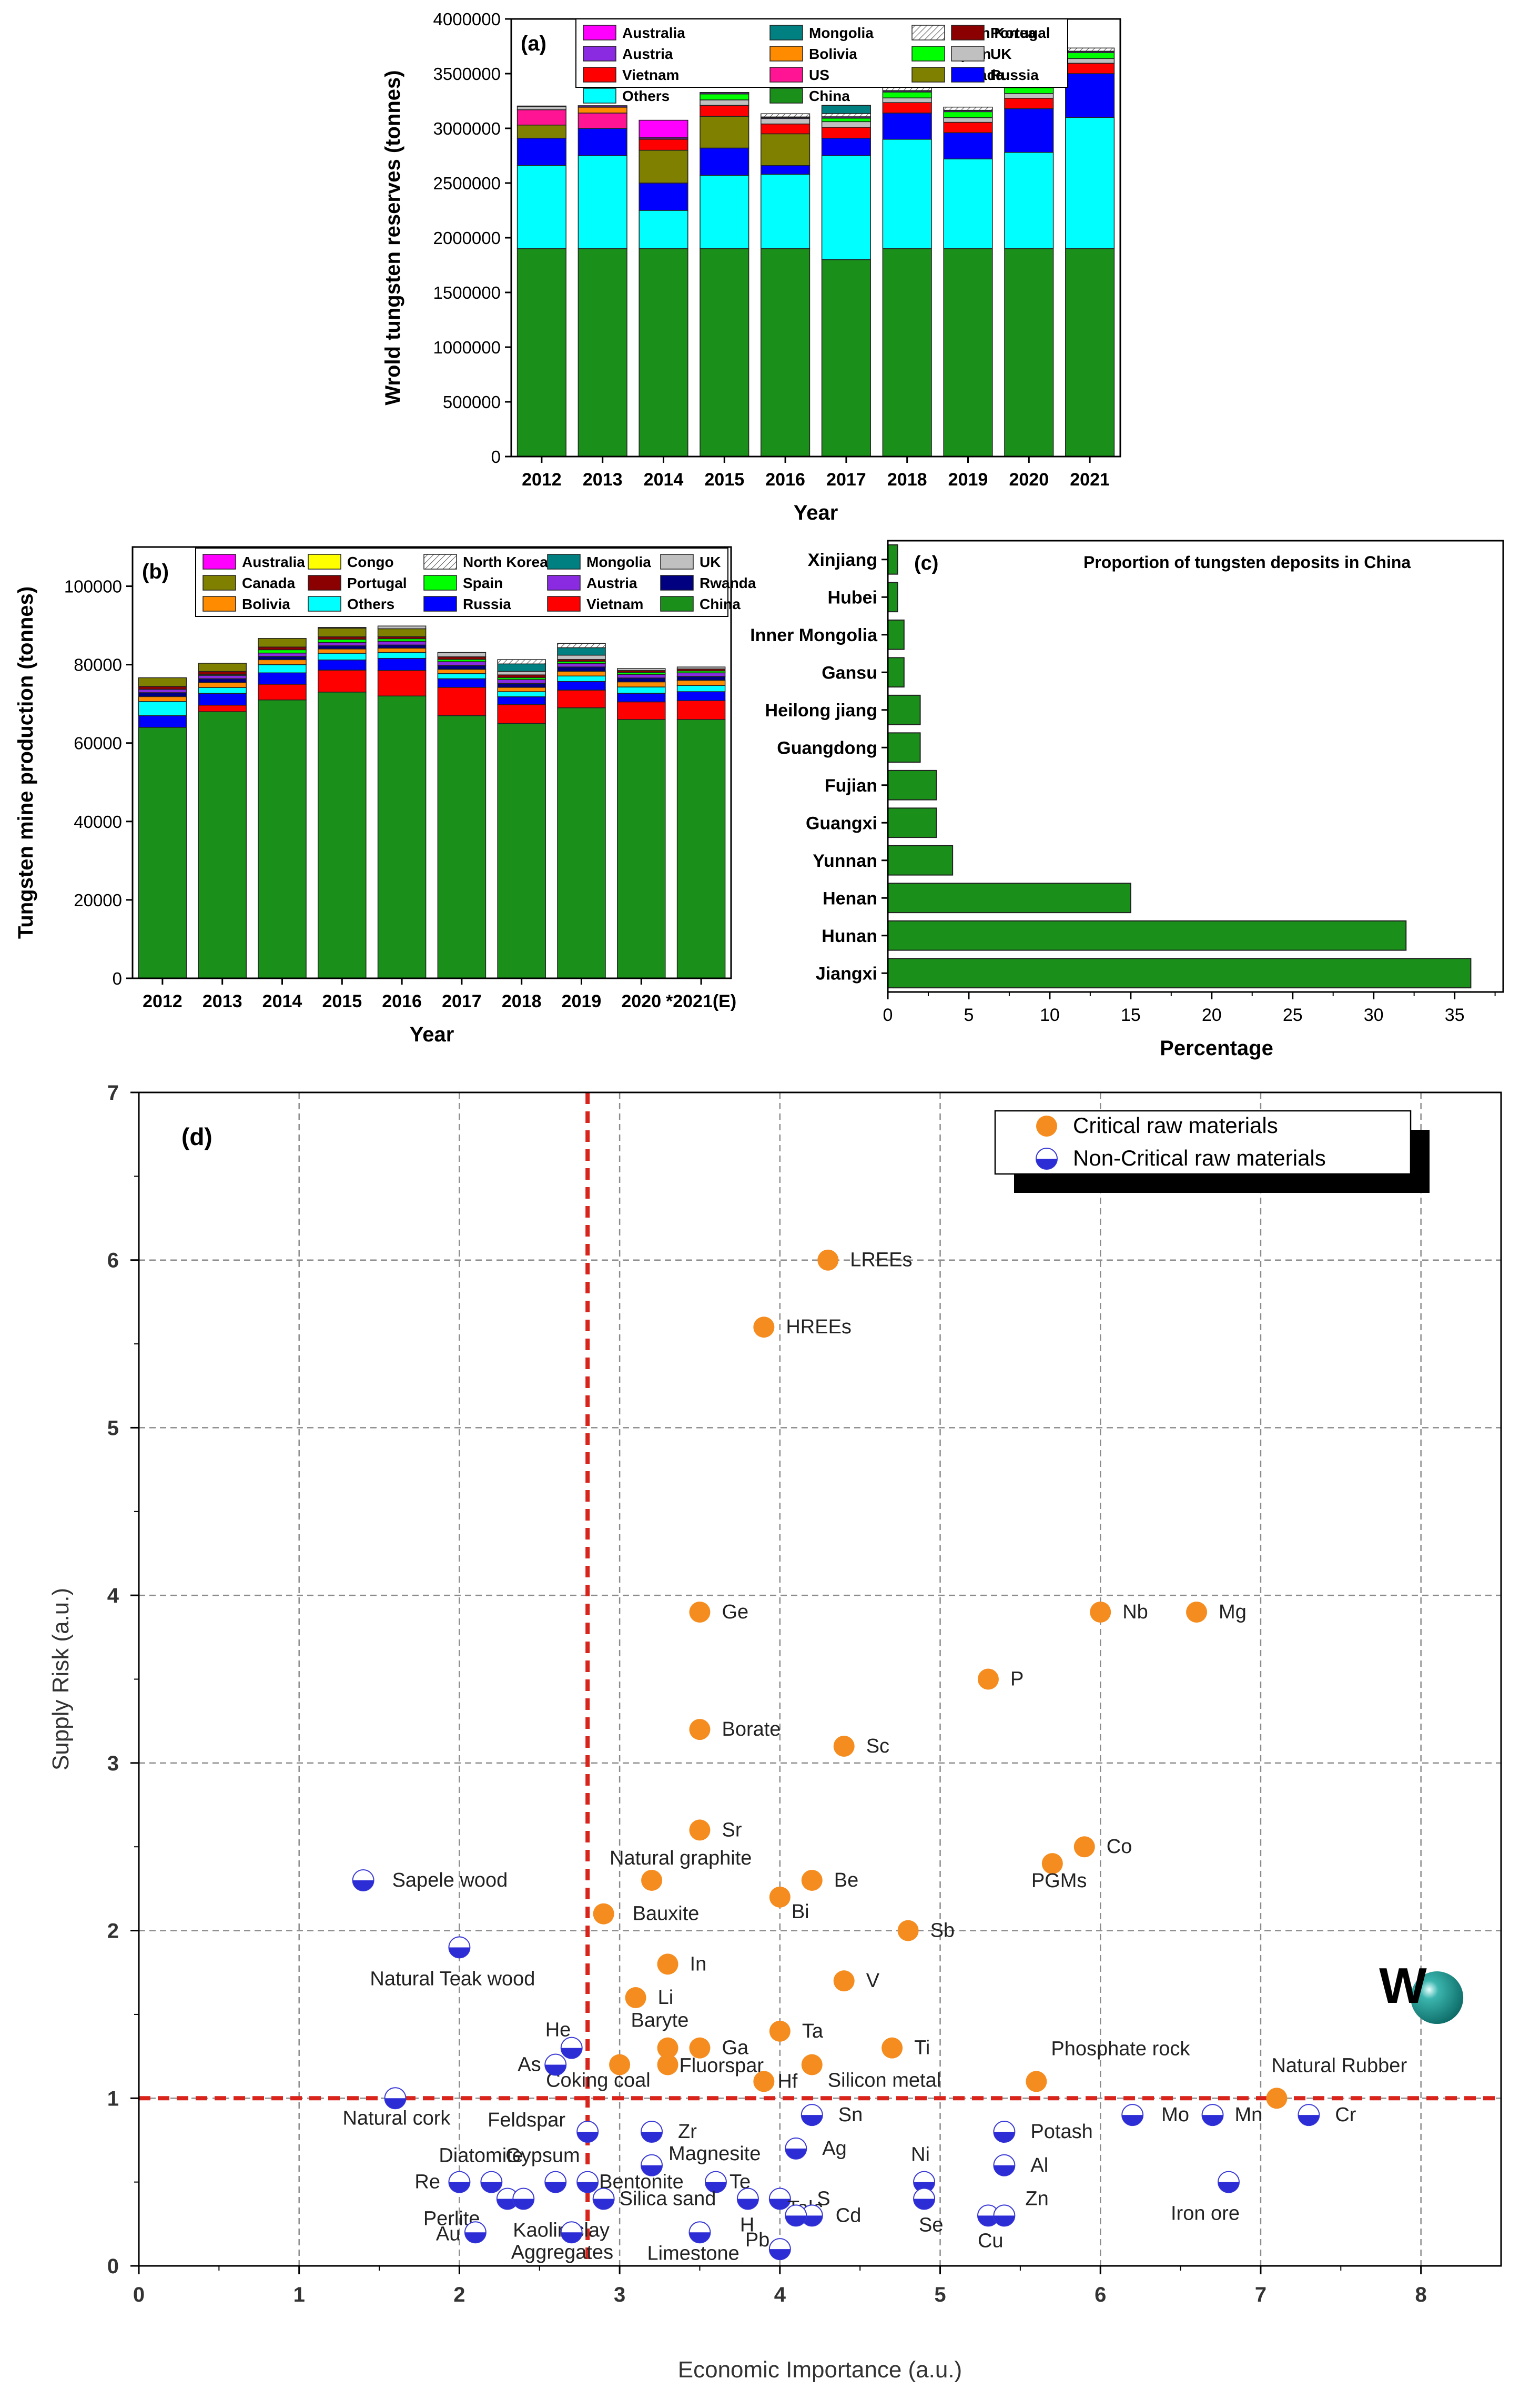 The width and height of the screenshot is (1540, 2390). I want to click on bar-austria-2015, so click(342, 644).